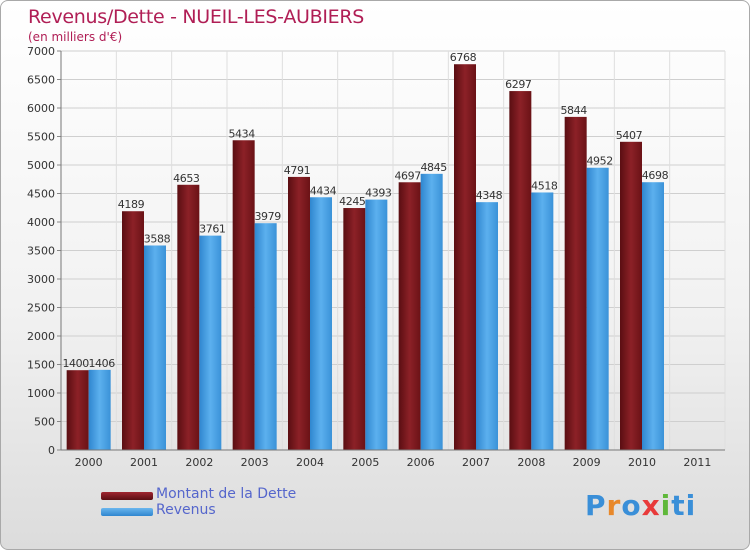 This screenshot has width=750, height=550. What do you see at coordinates (378, 193) in the screenshot?
I see `data-label-revenus-2005: 4393` at bounding box center [378, 193].